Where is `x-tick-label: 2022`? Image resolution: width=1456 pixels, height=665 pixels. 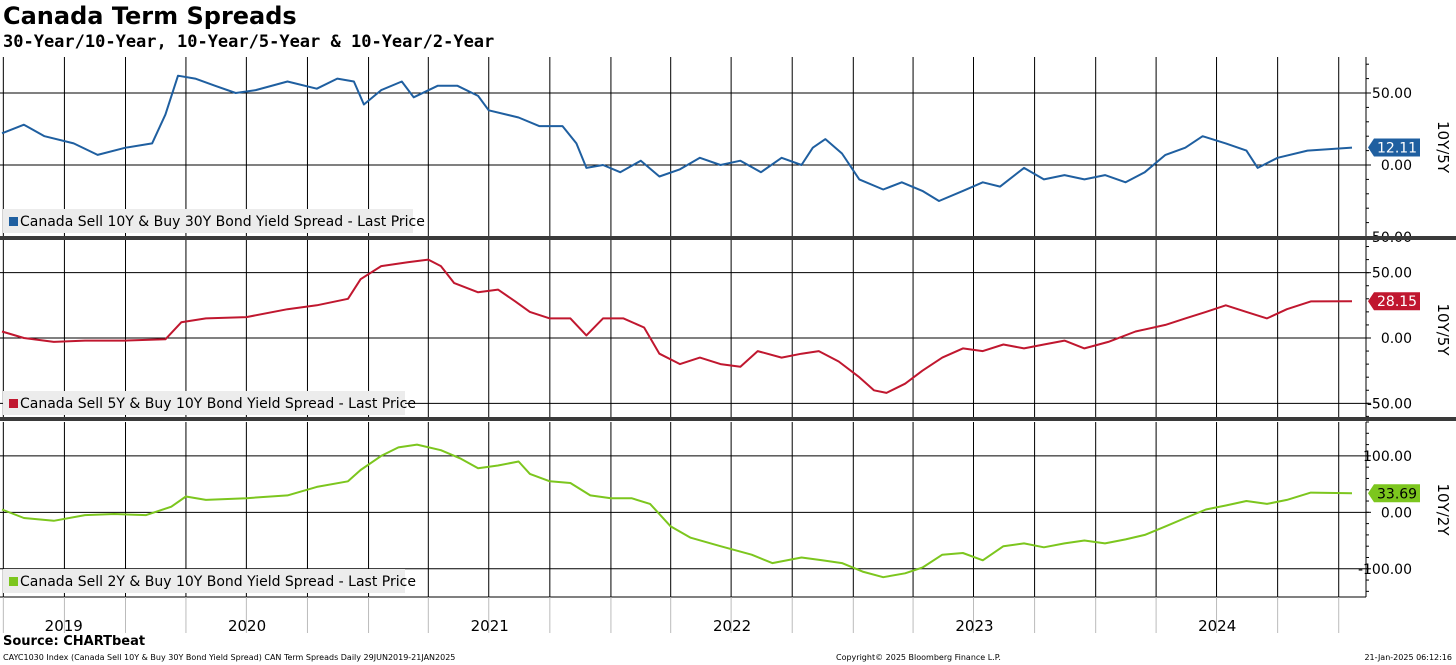 x-tick-label: 2022 is located at coordinates (732, 626).